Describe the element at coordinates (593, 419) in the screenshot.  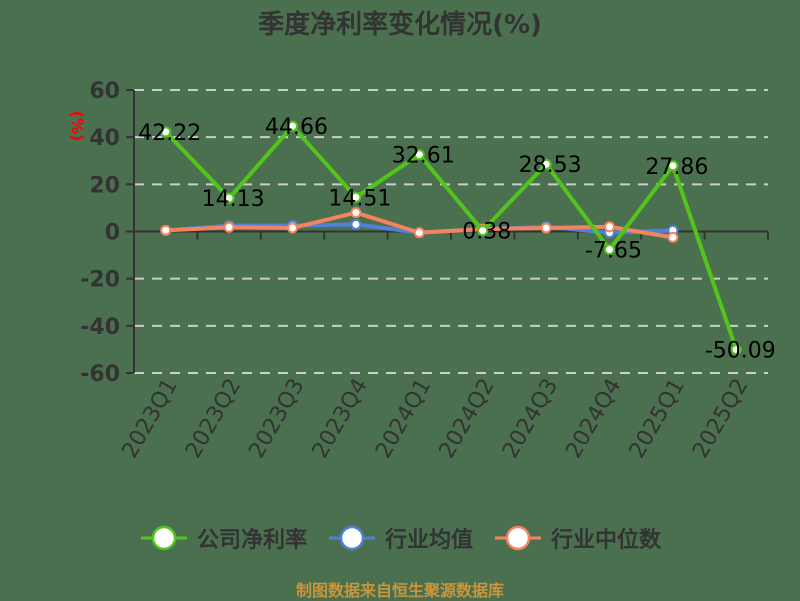
I see `x-tick-label: 2024Q4` at that location.